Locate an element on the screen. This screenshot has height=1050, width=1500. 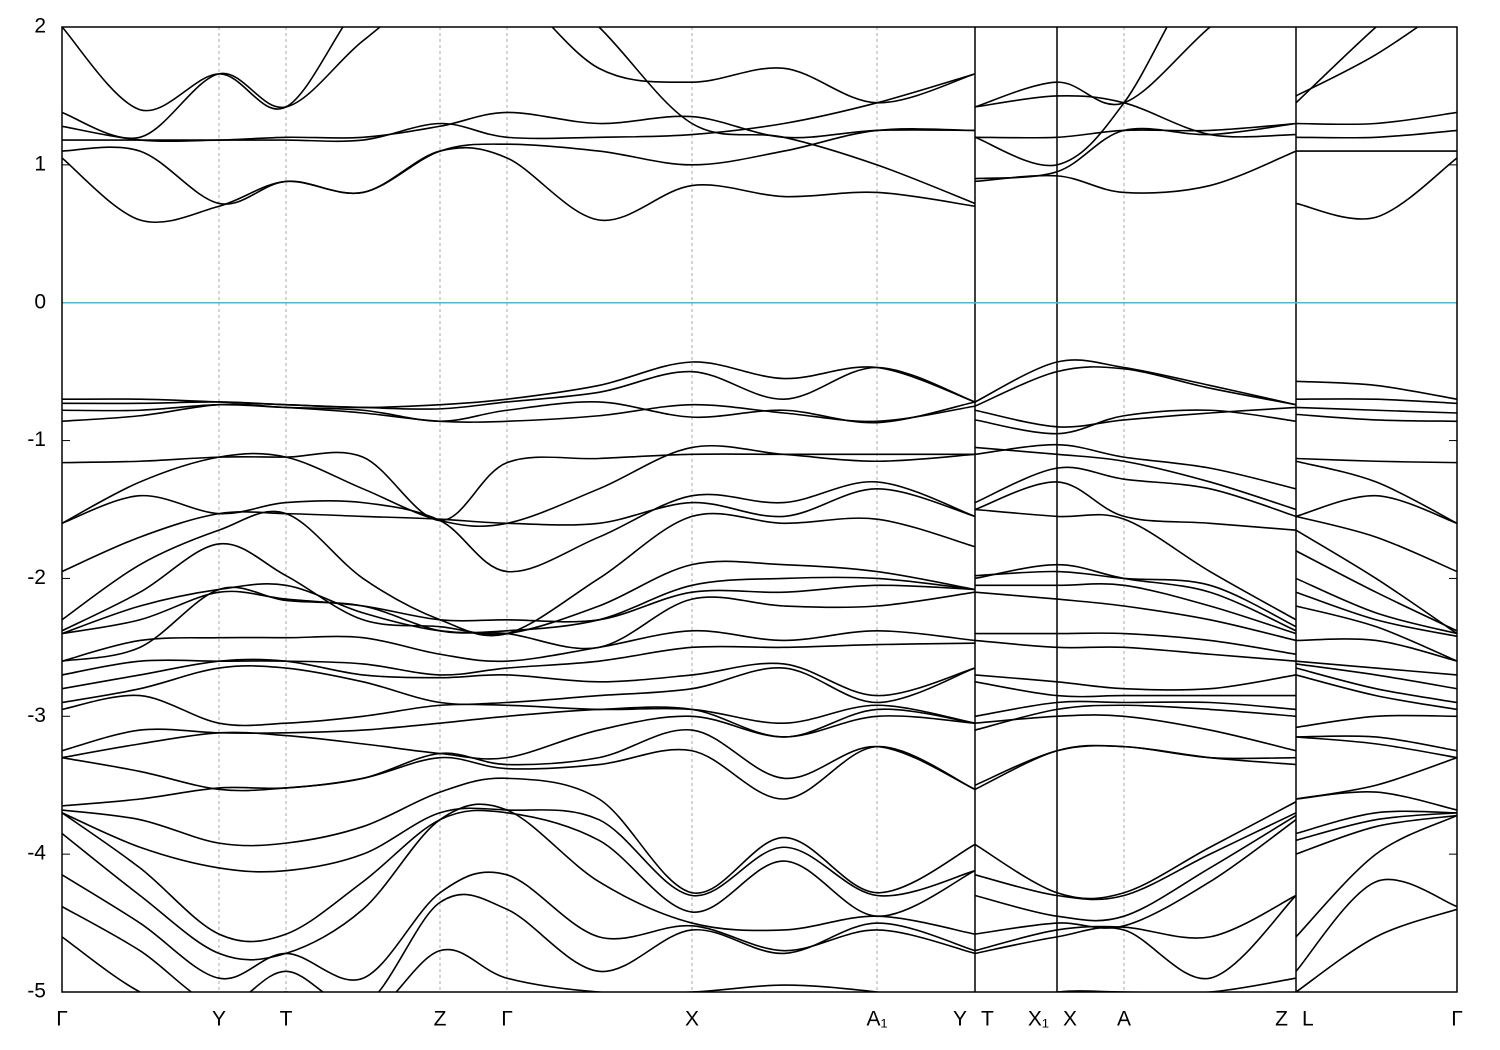
x-tick-label: L is located at coordinates (1308, 1019).